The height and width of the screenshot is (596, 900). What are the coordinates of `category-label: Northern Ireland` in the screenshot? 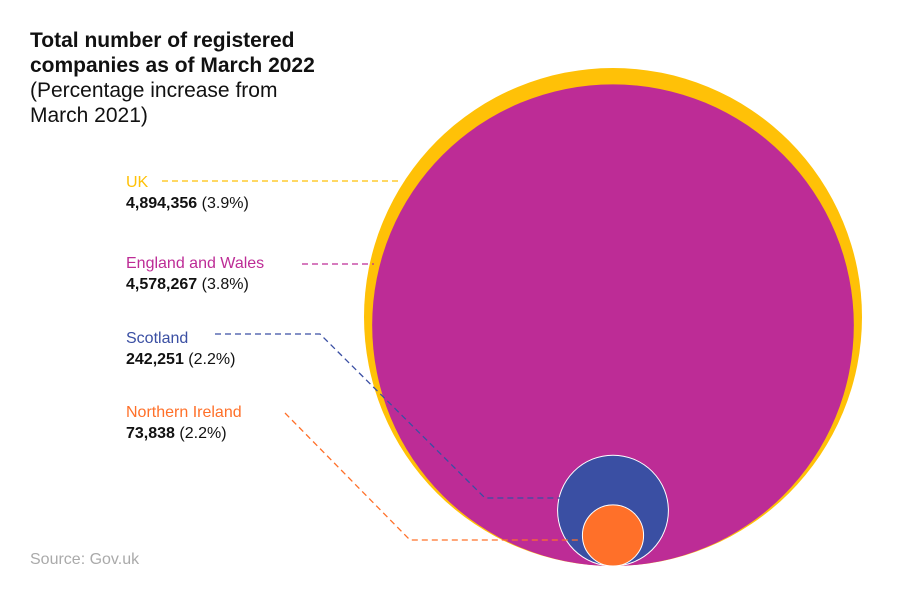 It's located at (184, 412).